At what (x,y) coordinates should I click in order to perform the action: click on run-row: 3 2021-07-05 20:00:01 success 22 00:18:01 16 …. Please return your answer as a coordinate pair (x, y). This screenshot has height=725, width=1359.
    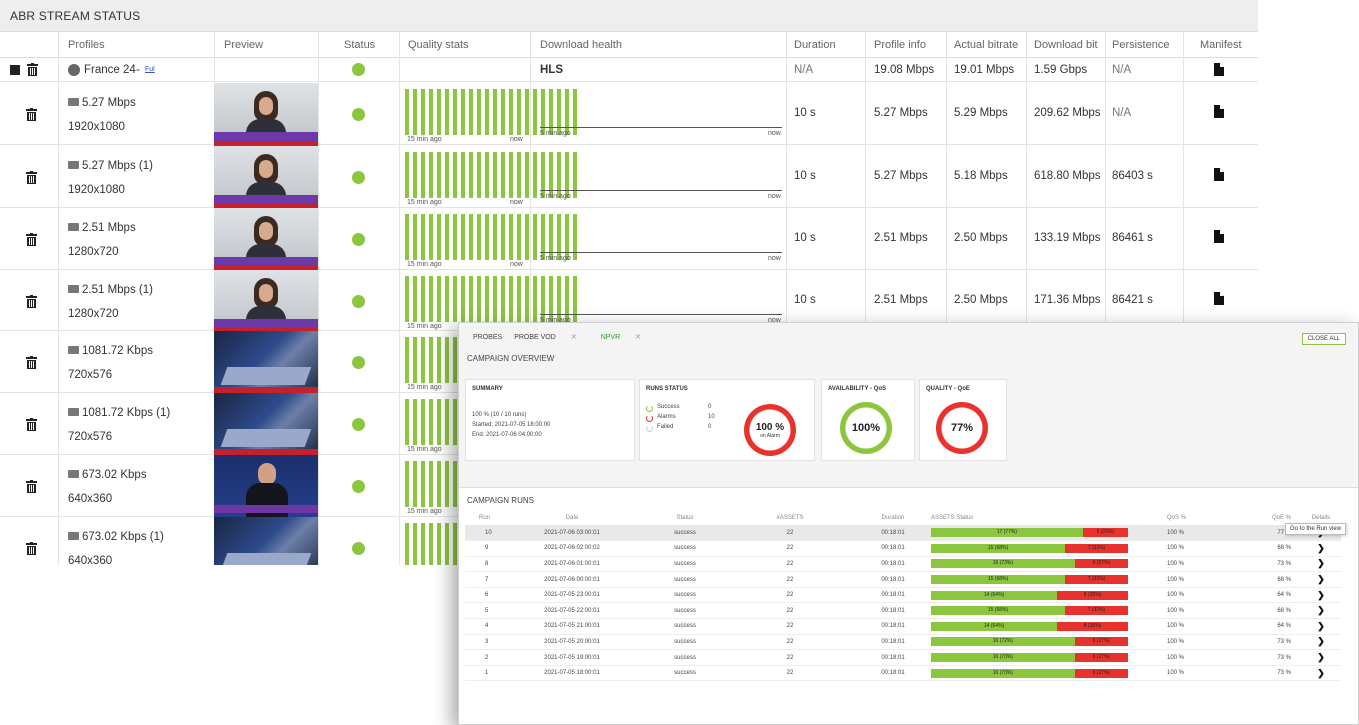
    Looking at the image, I should click on (903, 642).